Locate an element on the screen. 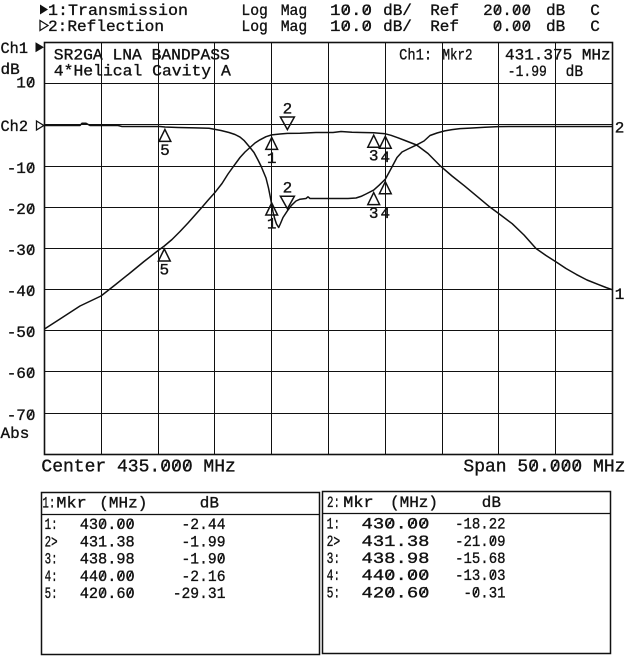 The height and width of the screenshot is (659, 640). svg-text: -2.44 is located at coordinates (204, 525).